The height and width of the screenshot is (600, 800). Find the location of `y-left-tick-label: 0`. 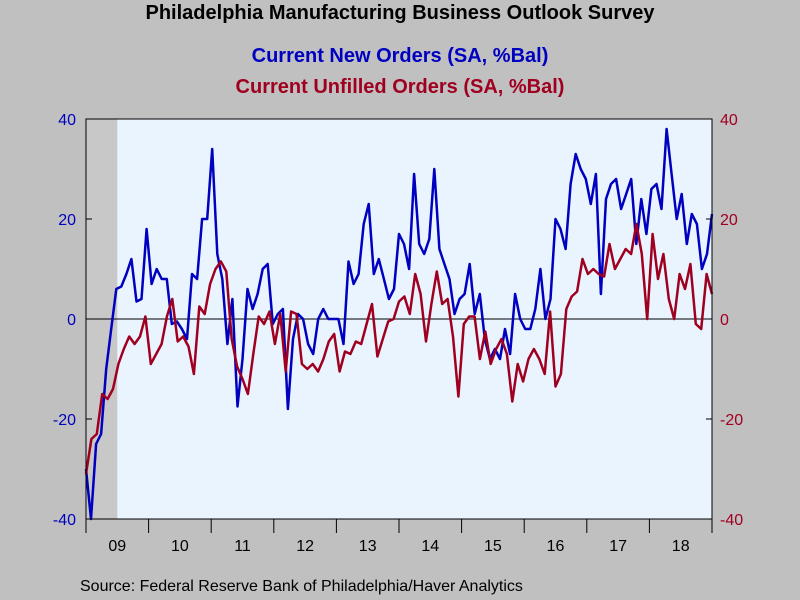

y-left-tick-label: 0 is located at coordinates (71, 320).